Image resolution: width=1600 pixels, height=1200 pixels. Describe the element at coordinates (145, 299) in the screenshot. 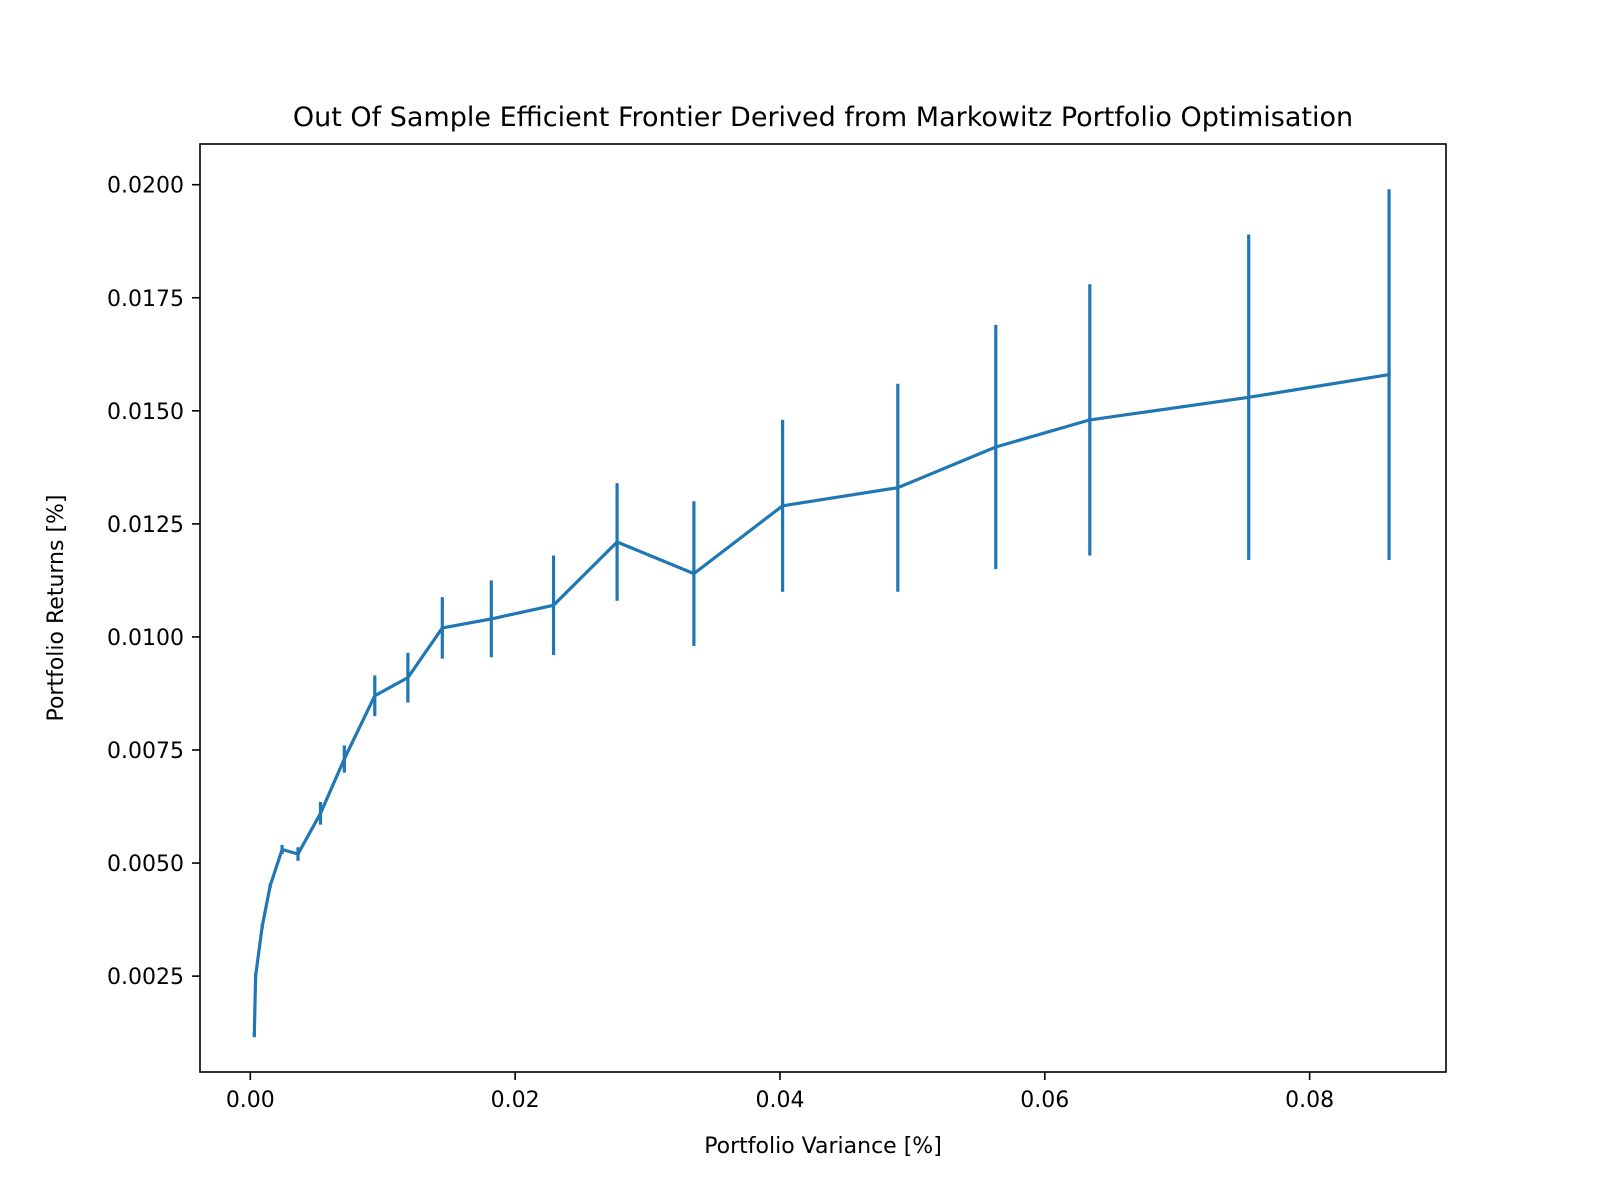

I see `y-tick-label: 0.0175` at that location.